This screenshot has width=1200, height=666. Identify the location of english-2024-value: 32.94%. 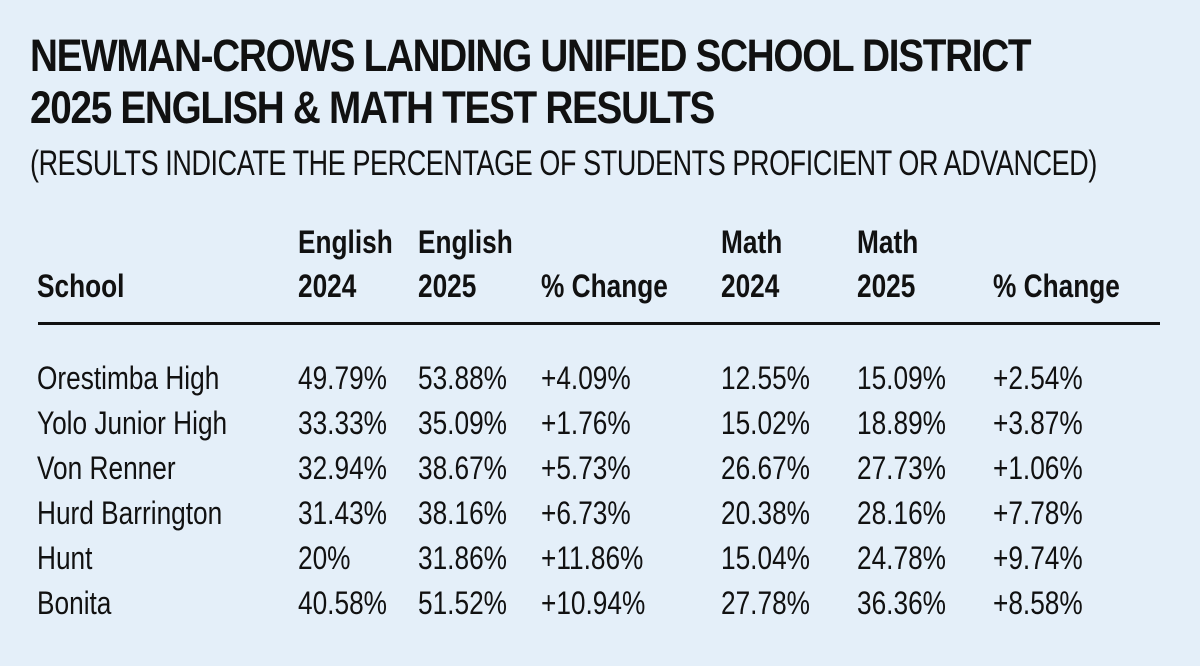
(342, 468).